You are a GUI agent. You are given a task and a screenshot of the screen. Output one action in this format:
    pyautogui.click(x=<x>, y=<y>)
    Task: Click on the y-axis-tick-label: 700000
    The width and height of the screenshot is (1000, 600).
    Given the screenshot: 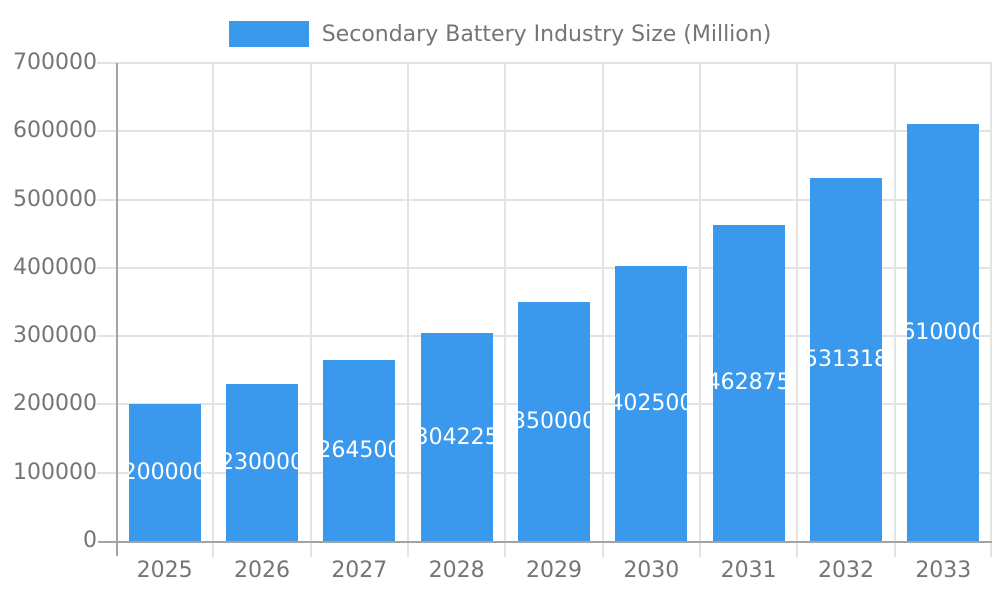 What is the action you would take?
    pyautogui.click(x=55, y=62)
    